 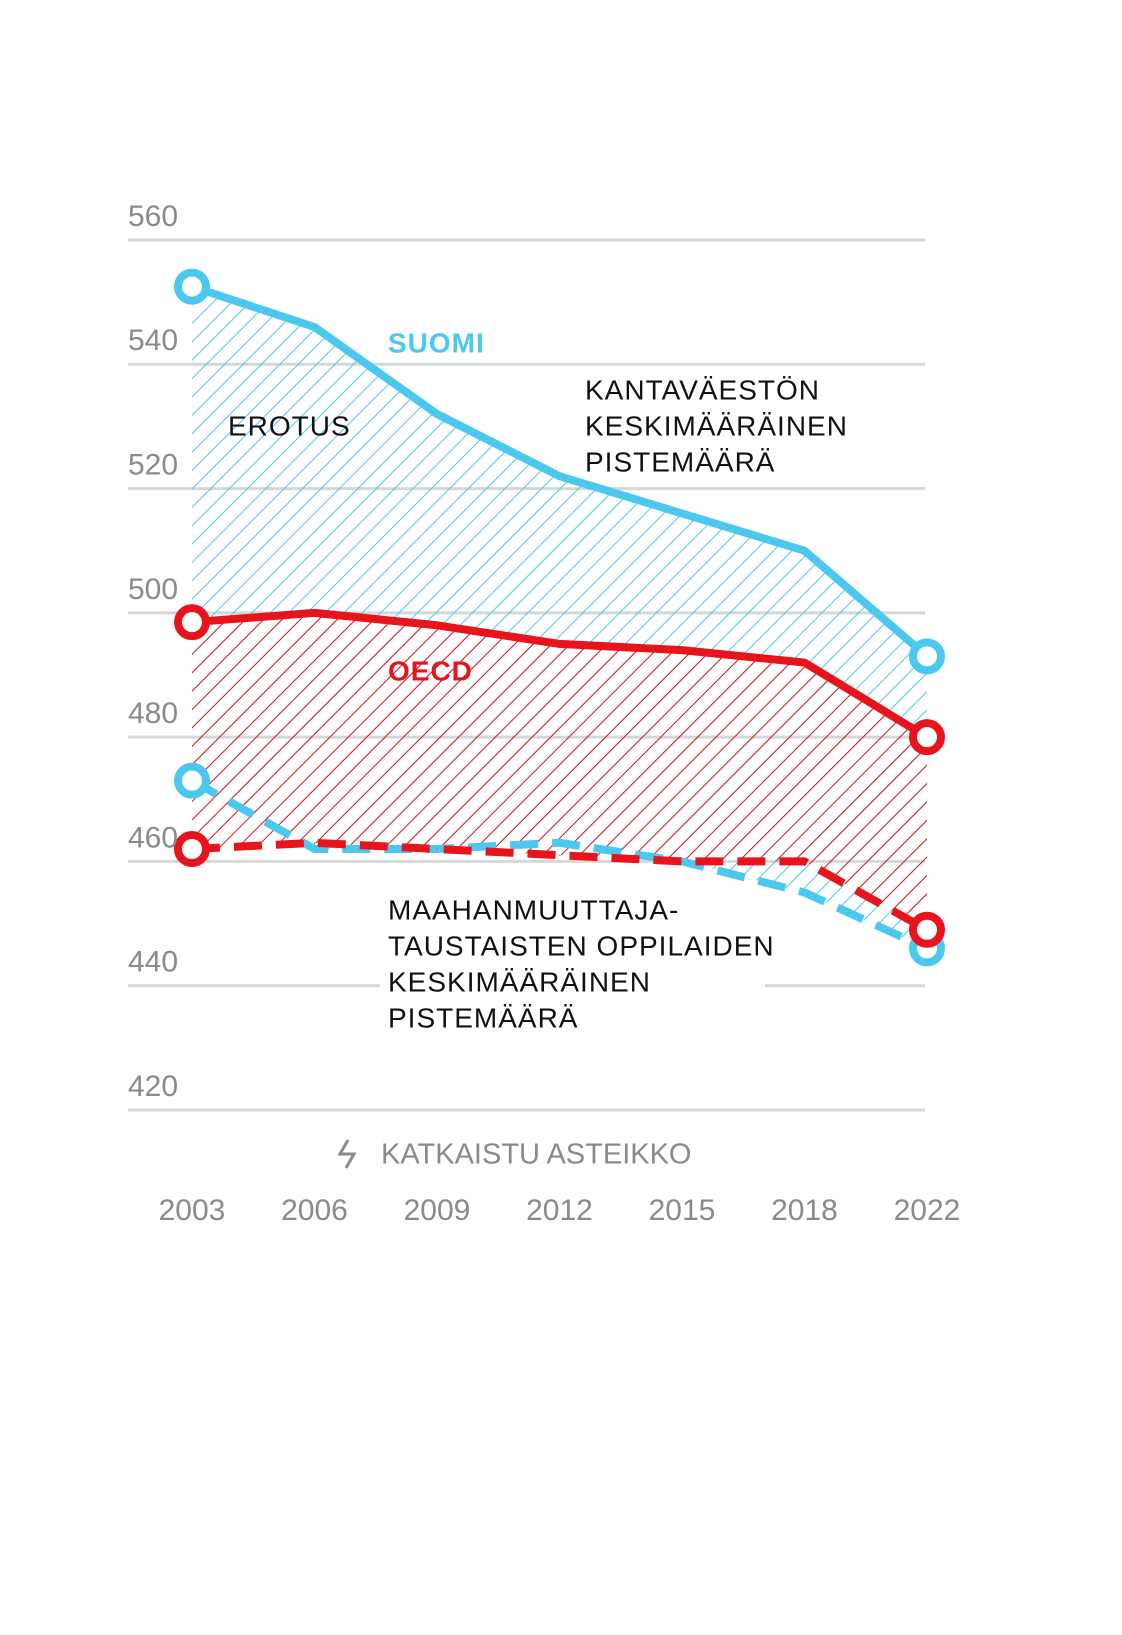 What do you see at coordinates (519, 981) in the screenshot?
I see `immigrant-label: KESKIMÄÄRÄINEN` at bounding box center [519, 981].